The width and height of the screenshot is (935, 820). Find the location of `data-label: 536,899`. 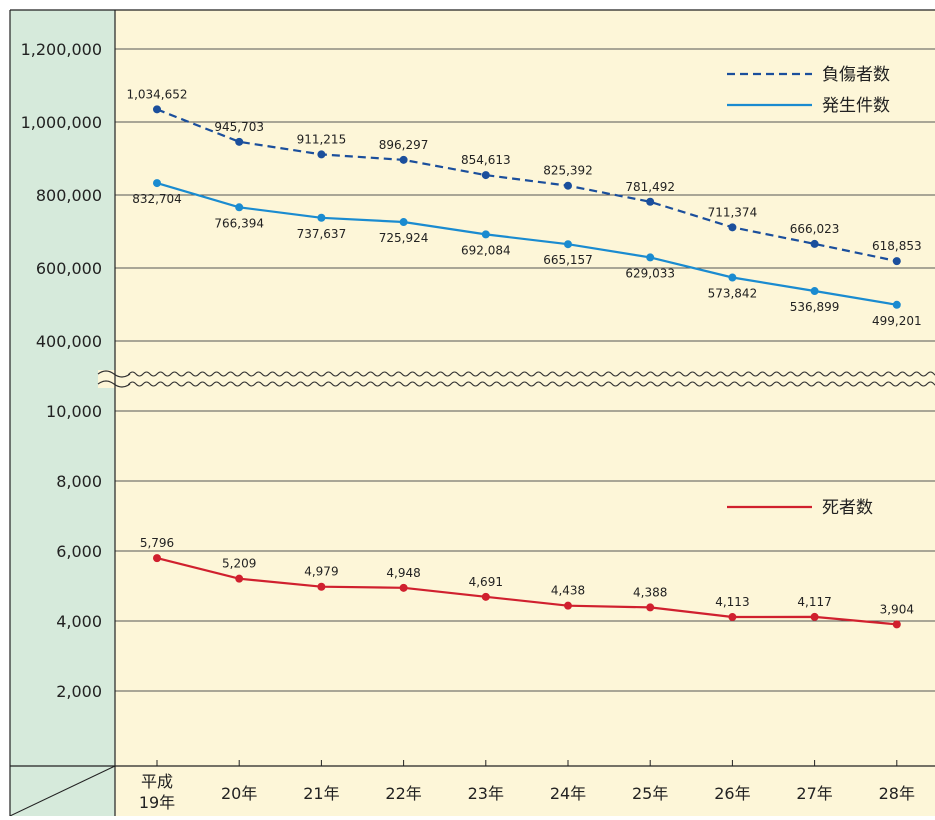

data-label: 536,899 is located at coordinates (815, 307).